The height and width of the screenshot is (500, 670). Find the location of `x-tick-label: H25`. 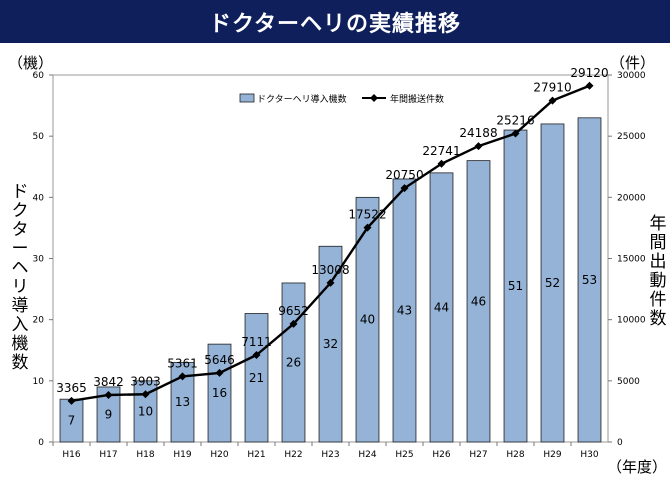

x-tick-label: H25 is located at coordinates (404, 455).